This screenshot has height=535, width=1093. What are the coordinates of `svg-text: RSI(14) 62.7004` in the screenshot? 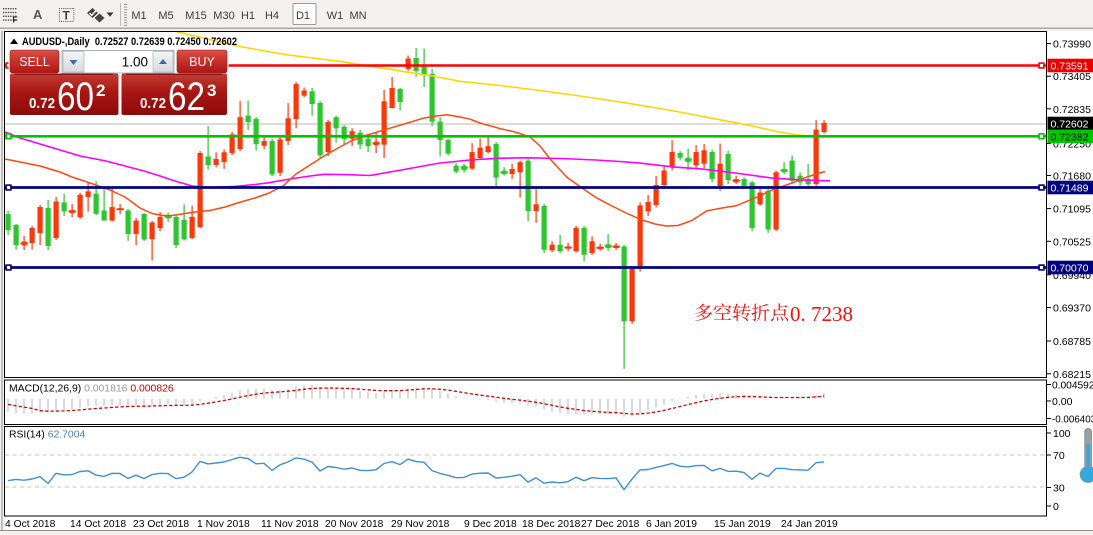 It's located at (47, 435).